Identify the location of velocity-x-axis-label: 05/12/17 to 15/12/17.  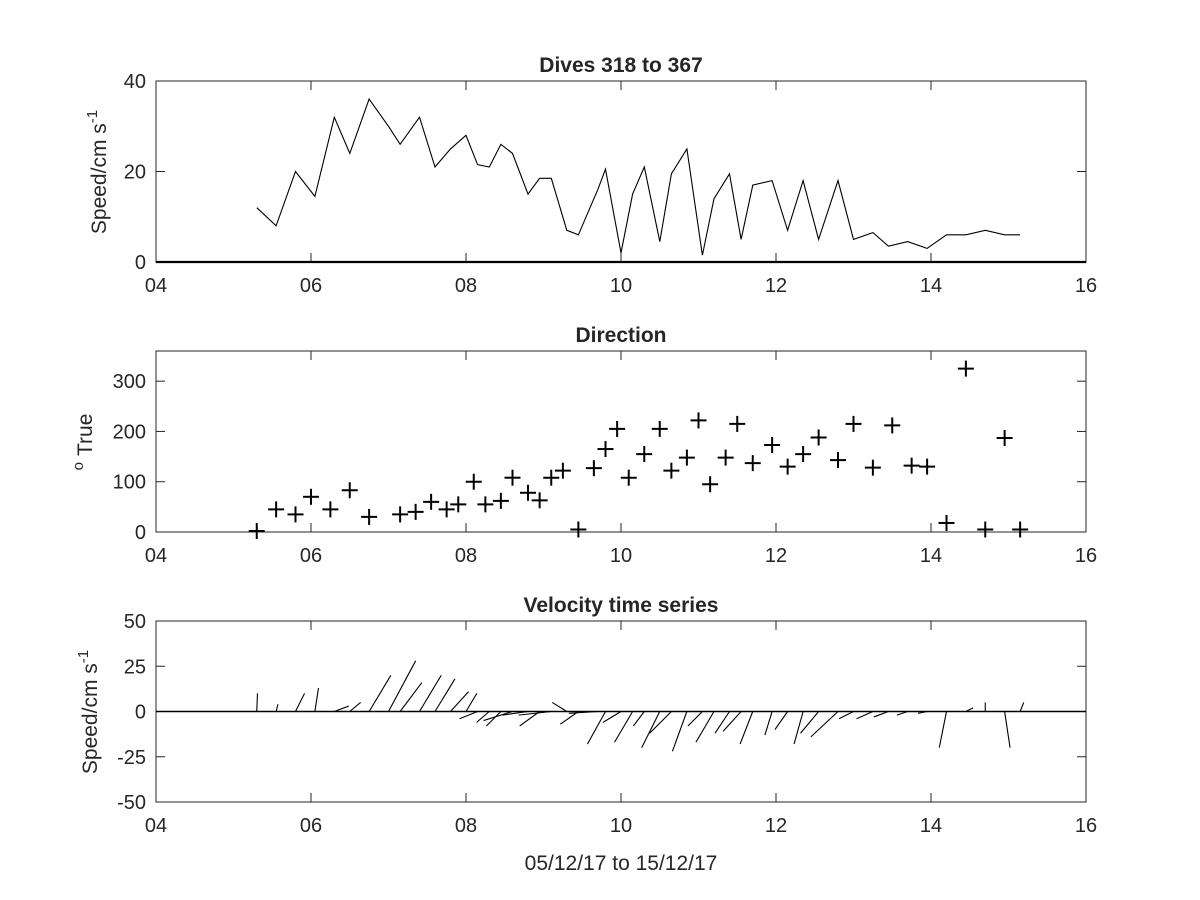
(621, 863).